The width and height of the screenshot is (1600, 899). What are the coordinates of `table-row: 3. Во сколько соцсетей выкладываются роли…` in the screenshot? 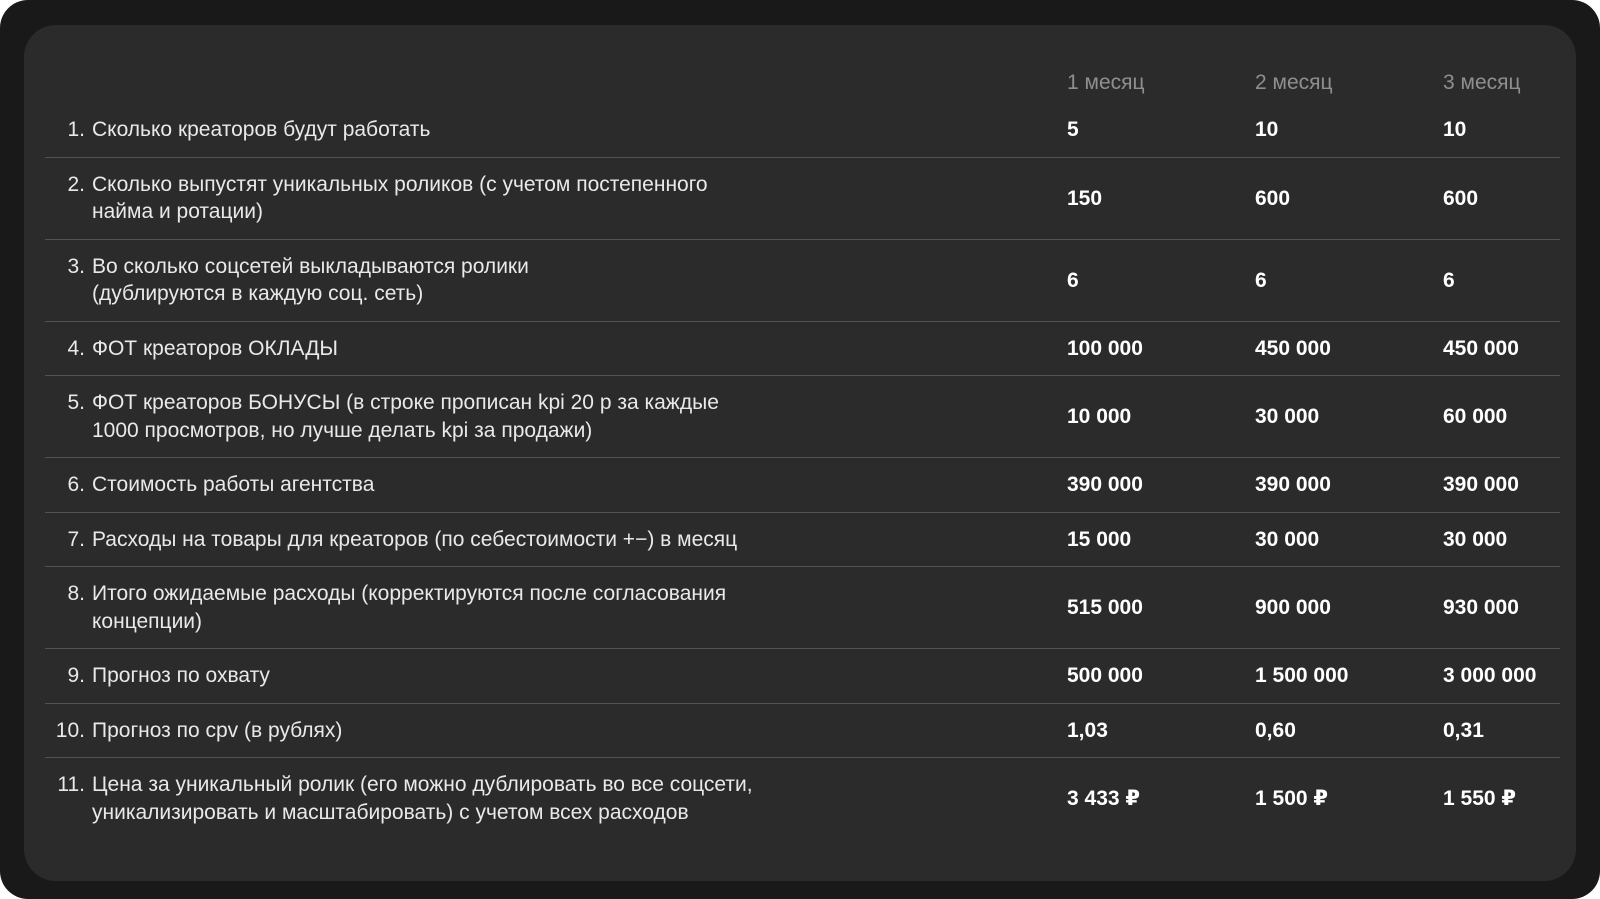 It's located at (802, 279).